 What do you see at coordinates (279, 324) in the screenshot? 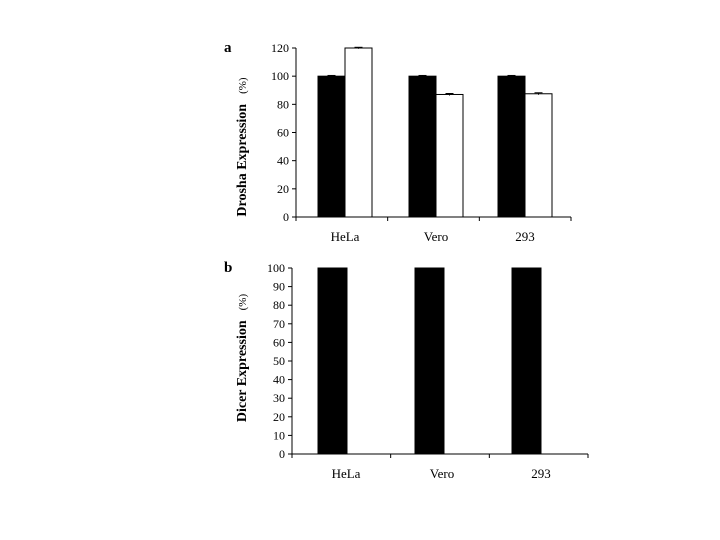
I see `y-tick-label: 70` at bounding box center [279, 324].